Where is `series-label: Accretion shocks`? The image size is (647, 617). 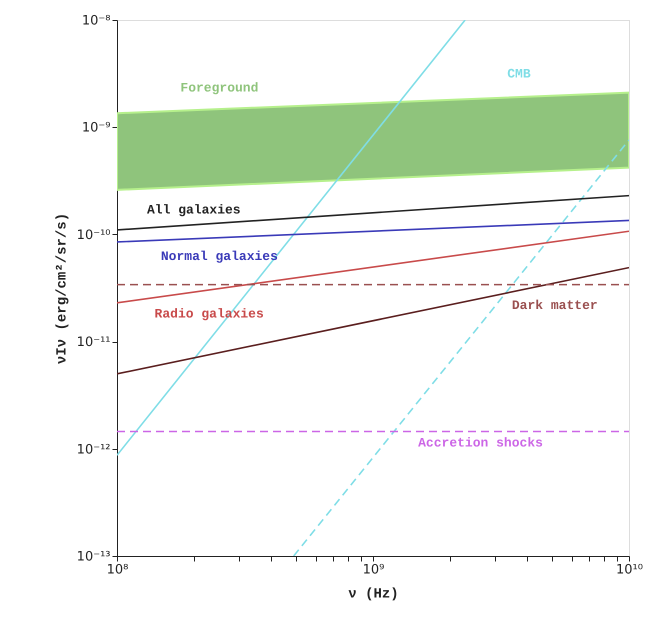 series-label: Accretion shocks is located at coordinates (481, 442).